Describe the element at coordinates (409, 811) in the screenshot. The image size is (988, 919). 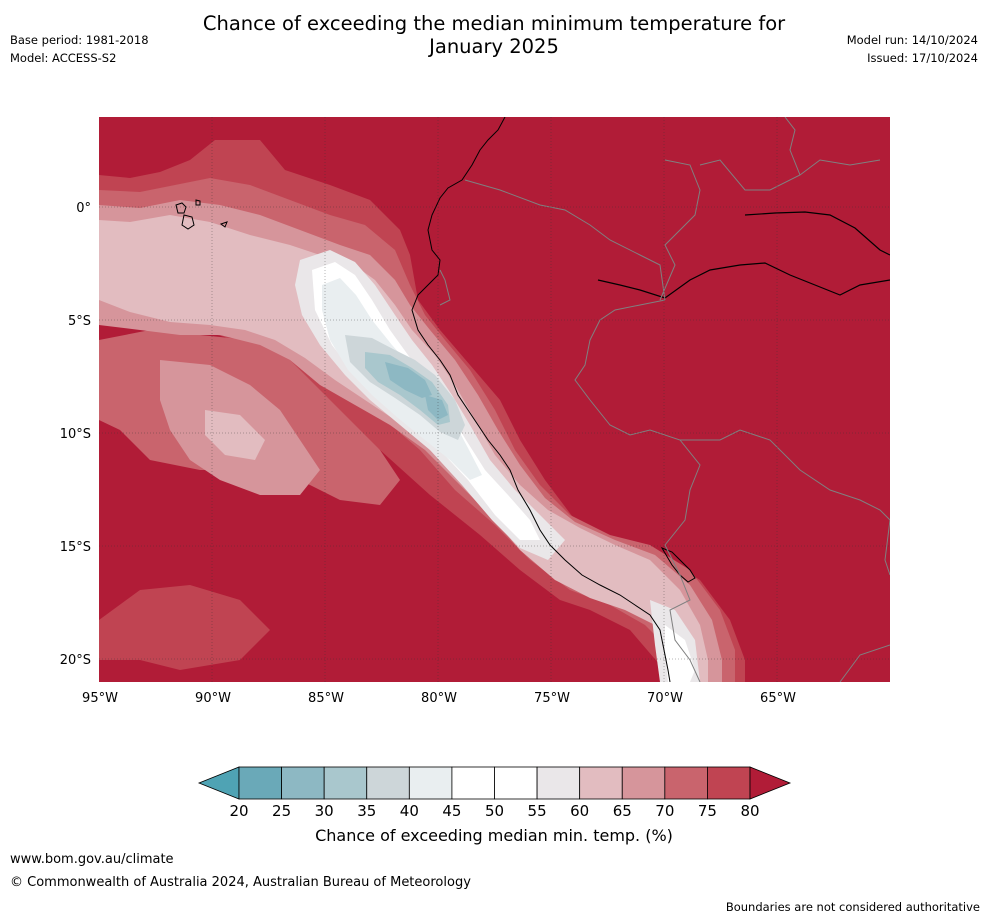
I see `colorbar-tick: 40` at that location.